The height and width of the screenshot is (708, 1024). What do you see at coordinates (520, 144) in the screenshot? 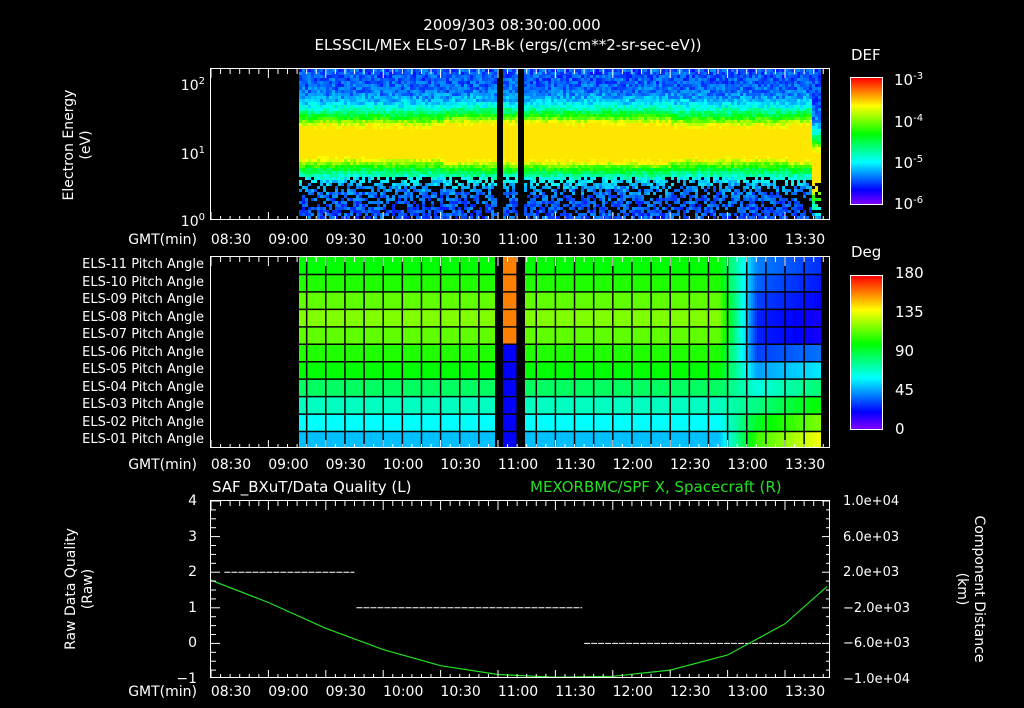
I see `energy-spectrogram` at bounding box center [520, 144].